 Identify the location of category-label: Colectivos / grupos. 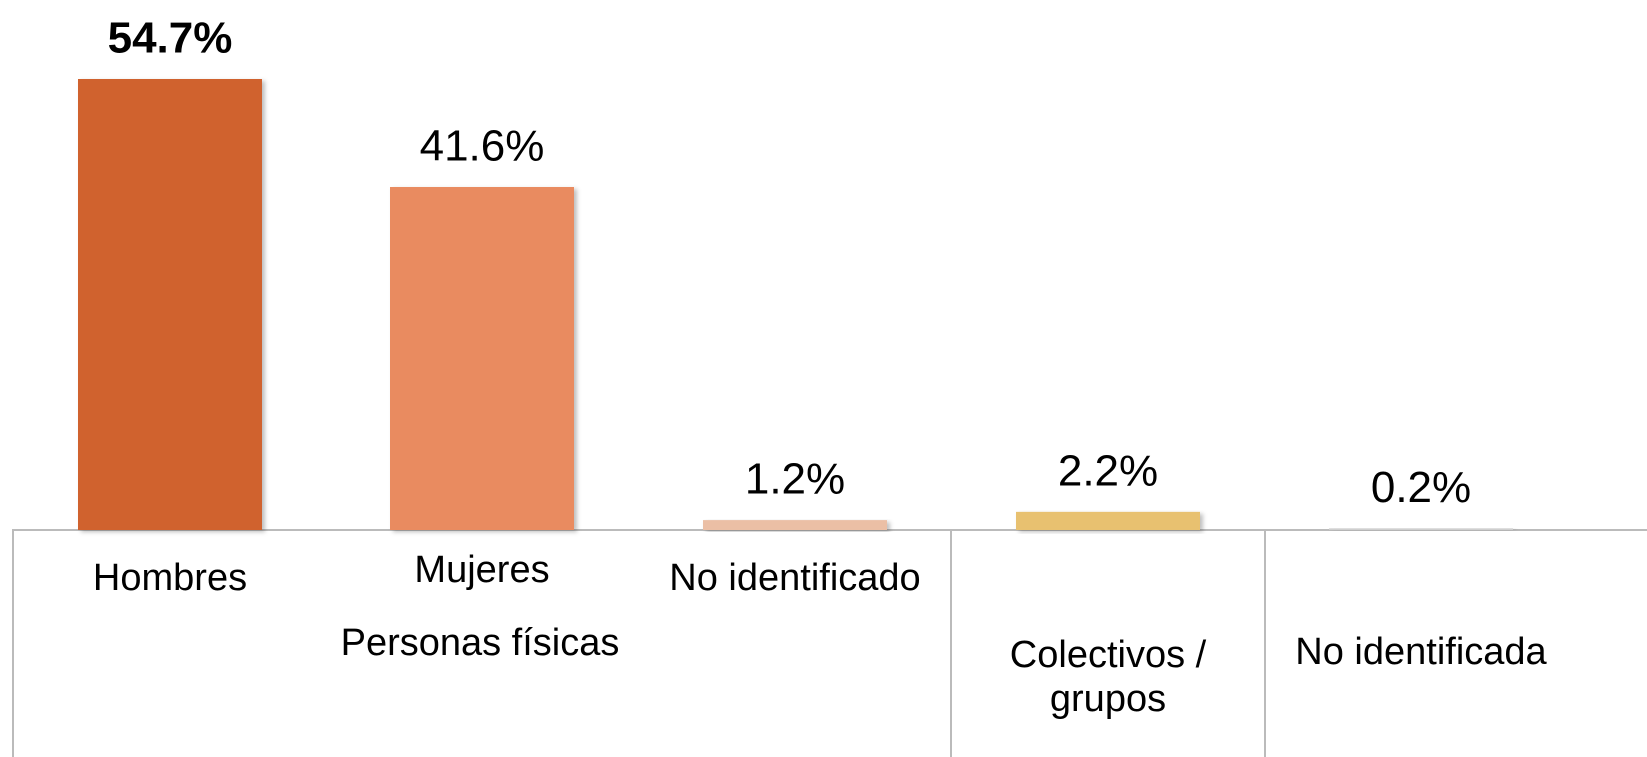
(1108, 677).